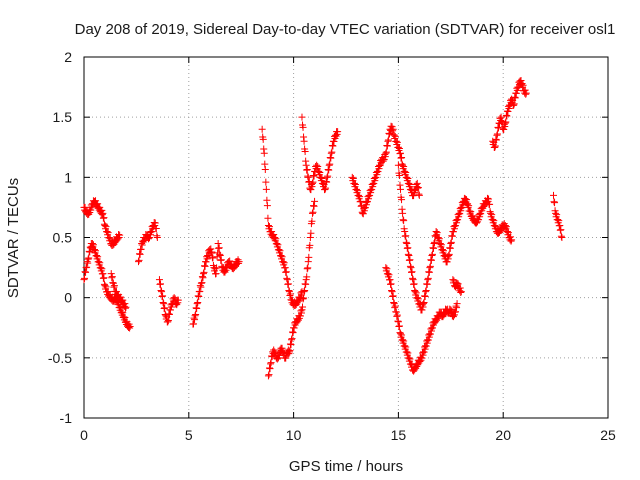 This screenshot has width=640, height=480. I want to click on y-tick-label: 0.5, so click(63, 238).